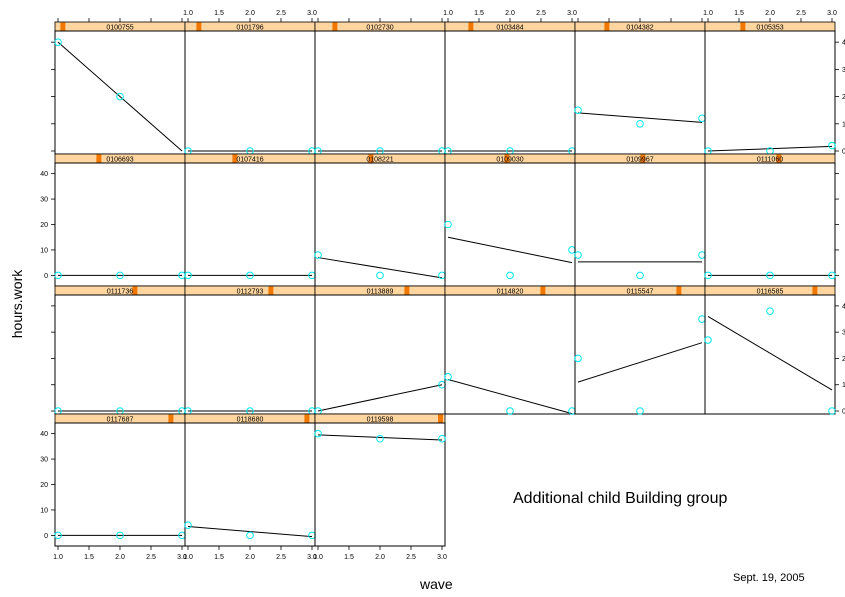  I want to click on strip-label: 0100755, so click(119, 27).